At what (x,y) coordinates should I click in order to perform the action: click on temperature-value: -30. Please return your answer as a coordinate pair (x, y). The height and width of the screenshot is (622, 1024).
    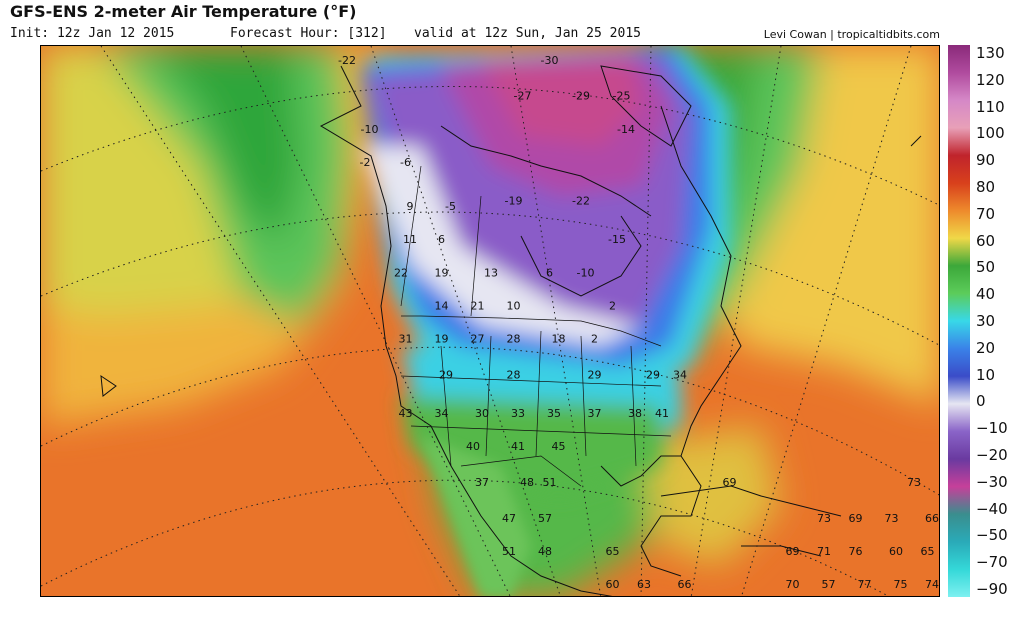
    Looking at the image, I should click on (550, 60).